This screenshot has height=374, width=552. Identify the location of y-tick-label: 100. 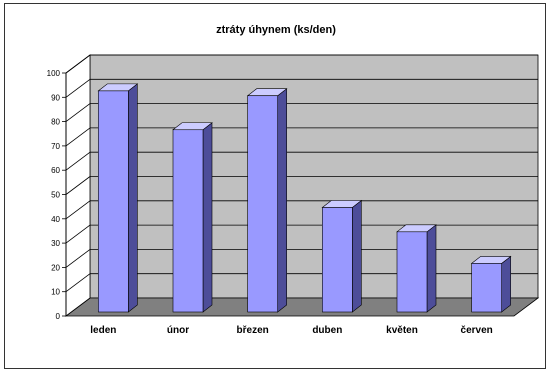
(54, 73).